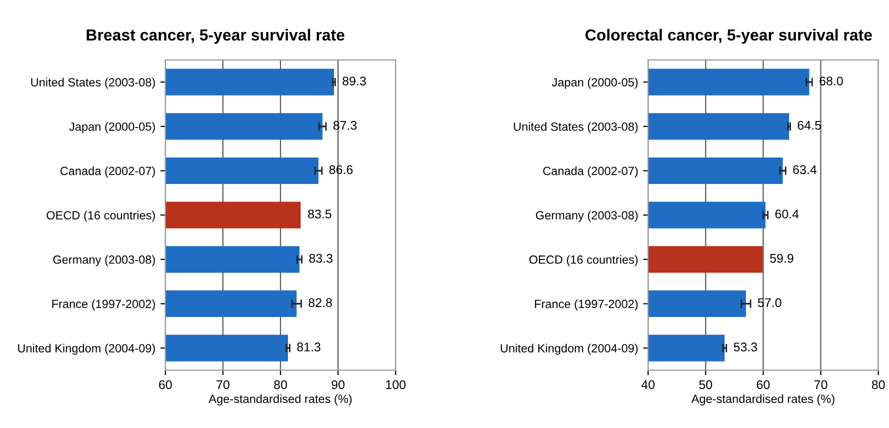 The image size is (889, 428). I want to click on data-label: 53.3, so click(746, 347).